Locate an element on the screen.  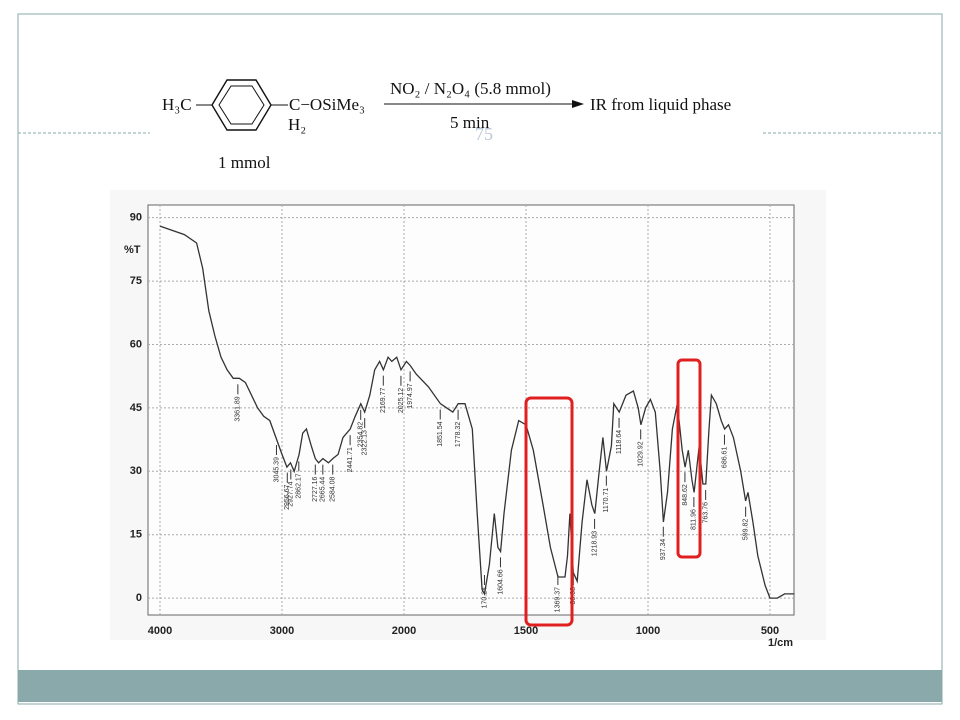
peak-label: 2169.77 is located at coordinates (383, 400).